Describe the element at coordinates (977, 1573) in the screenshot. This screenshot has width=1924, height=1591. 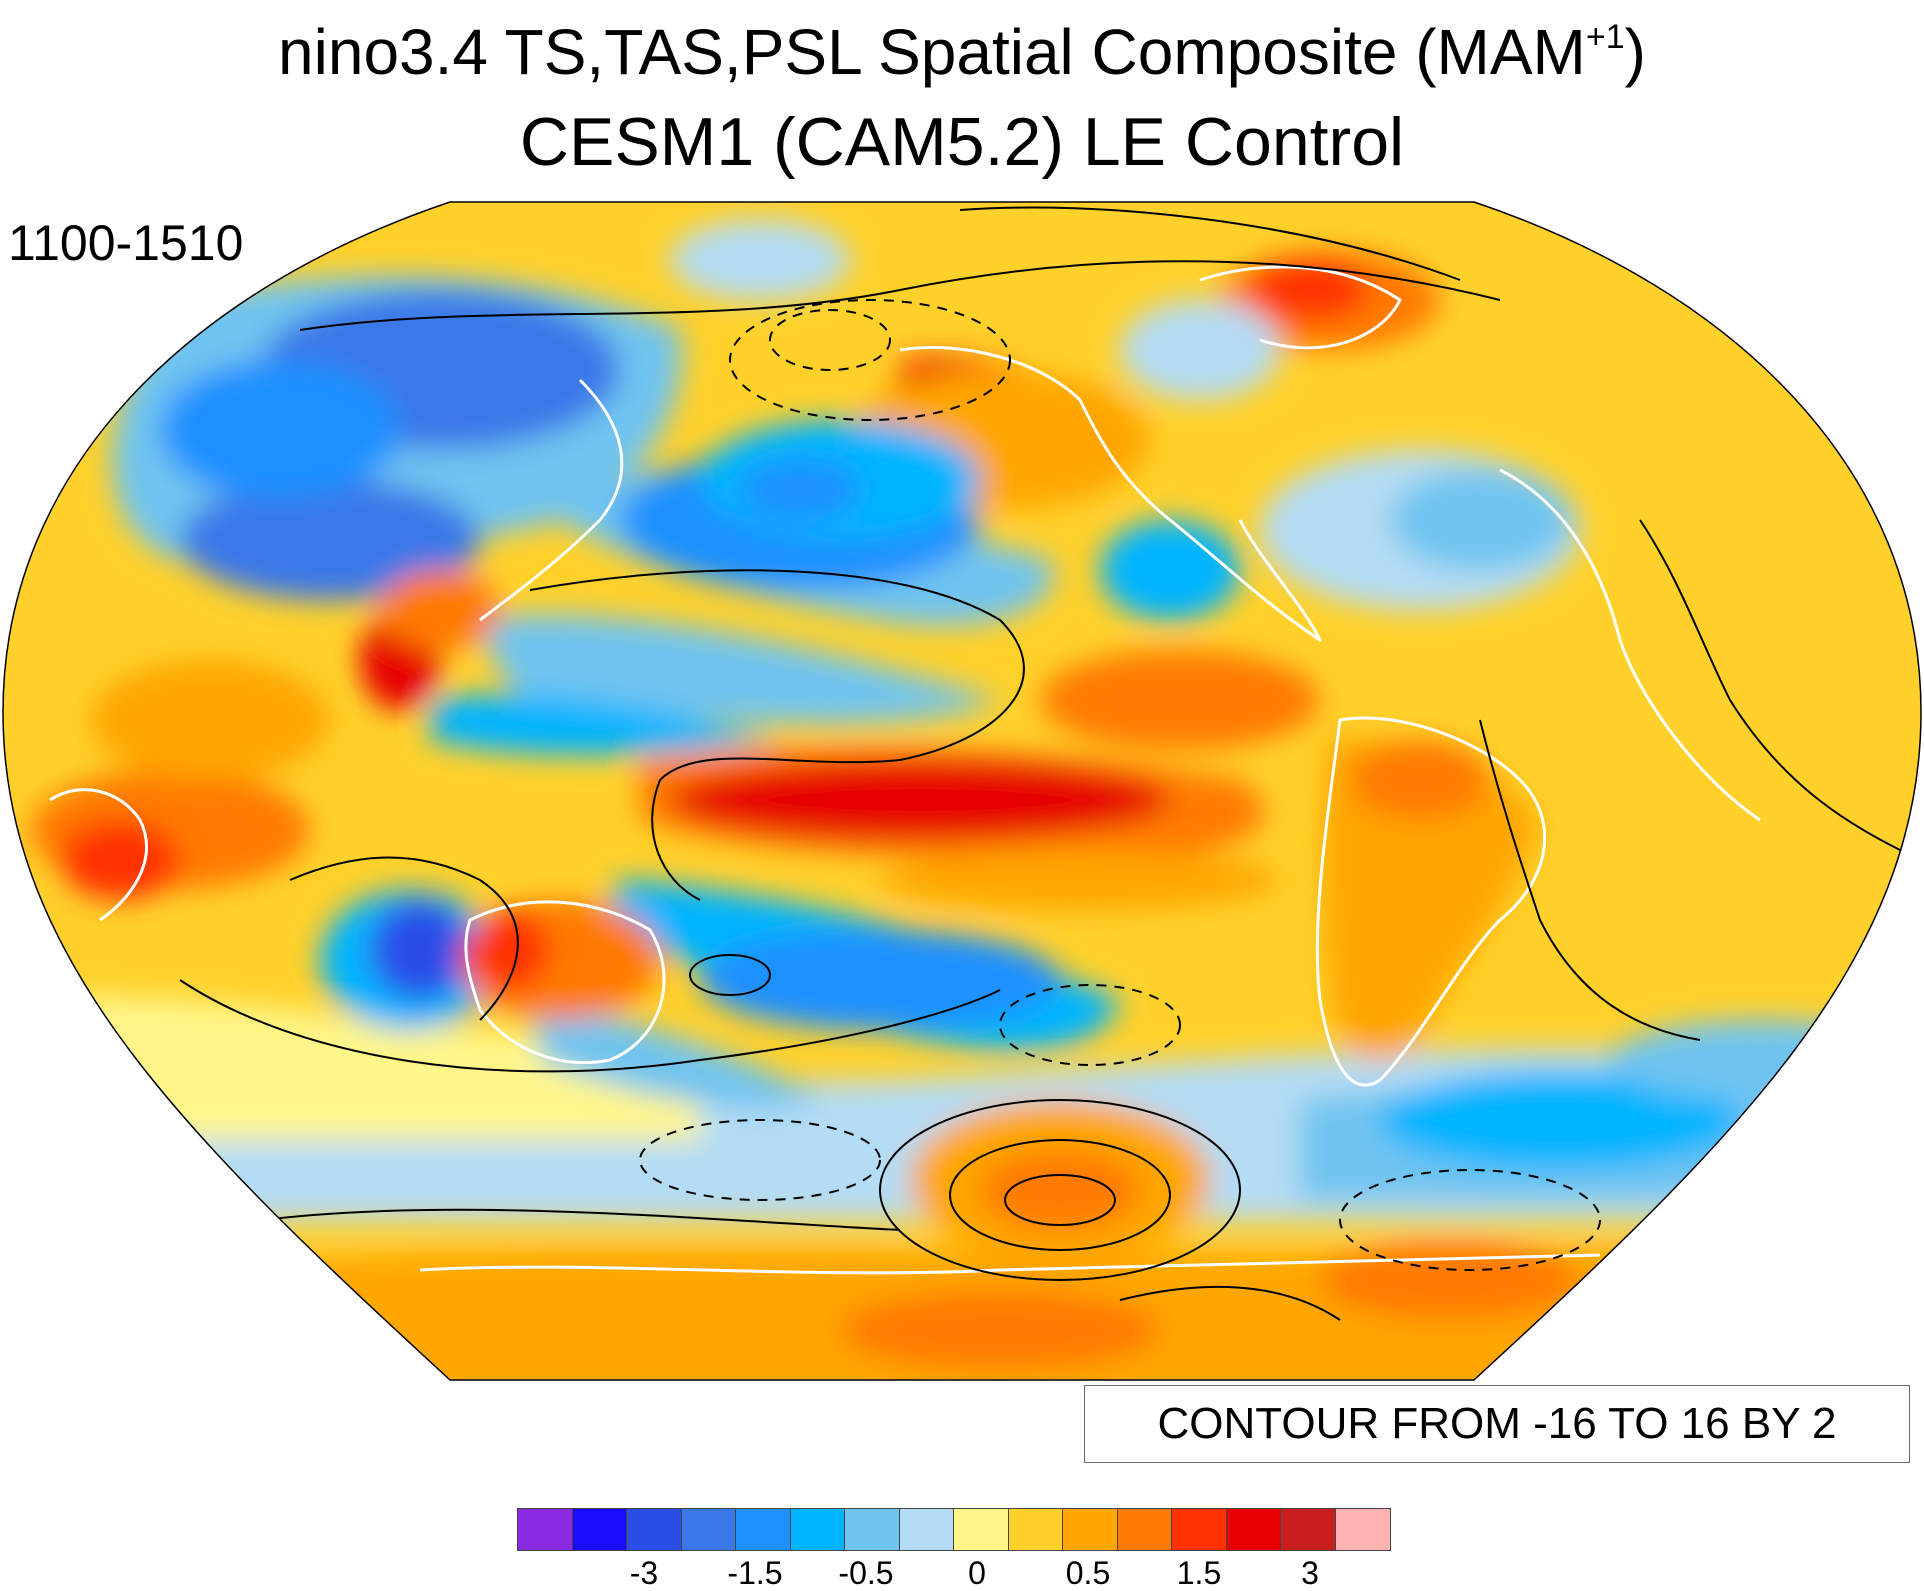
I see `colorbar-tick-label: 0` at that location.